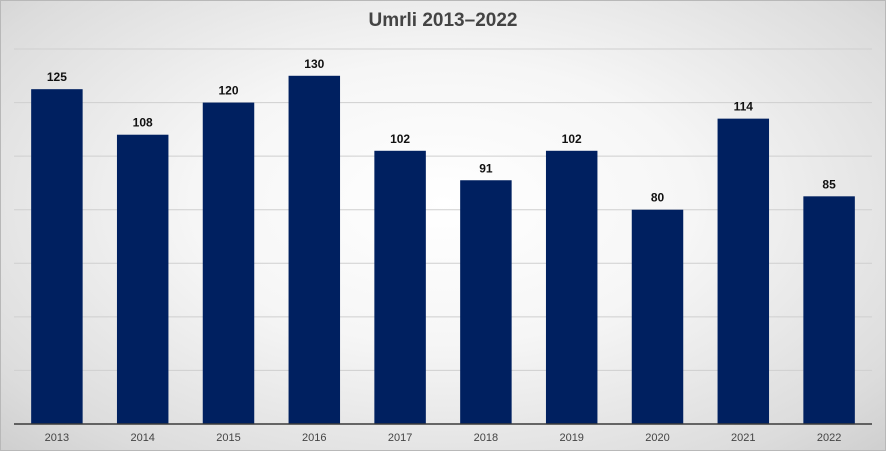 This screenshot has width=886, height=451. Describe the element at coordinates (571, 287) in the screenshot. I see `bar-2019` at that location.